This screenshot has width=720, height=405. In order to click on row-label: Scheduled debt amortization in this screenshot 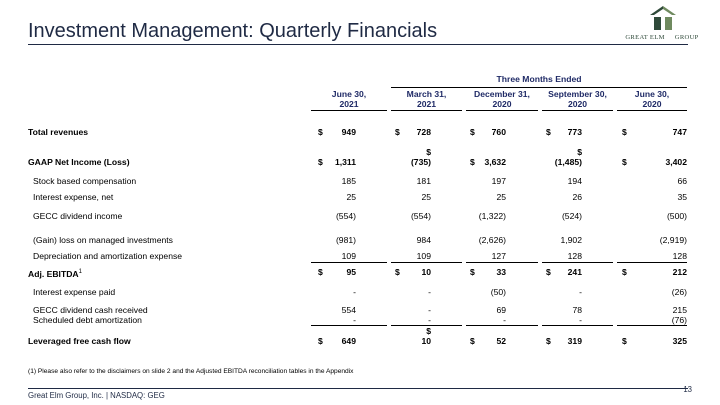, I will do `click(87, 320)`.